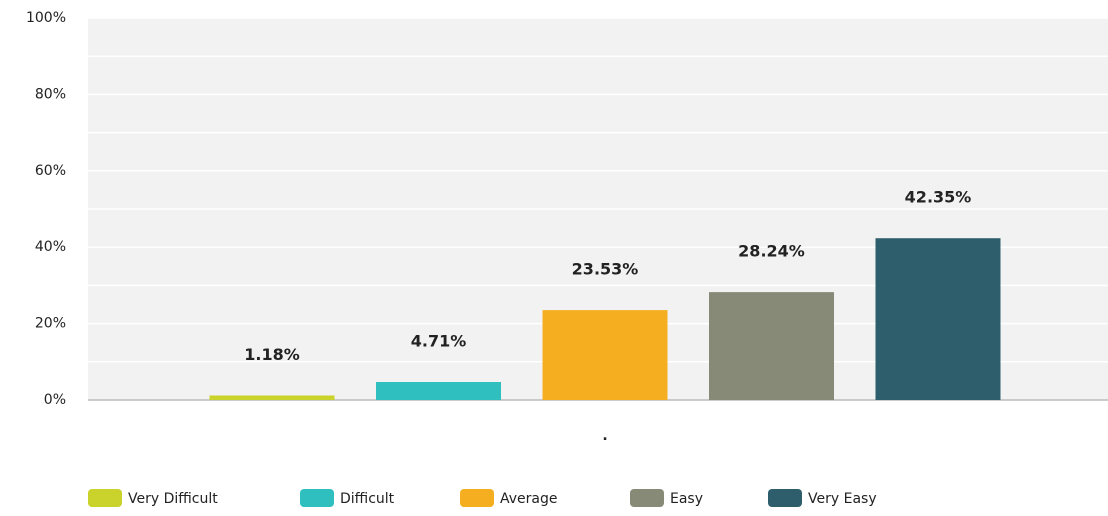 The height and width of the screenshot is (516, 1108). Describe the element at coordinates (272, 354) in the screenshot. I see `value-label: 1.18%` at that location.